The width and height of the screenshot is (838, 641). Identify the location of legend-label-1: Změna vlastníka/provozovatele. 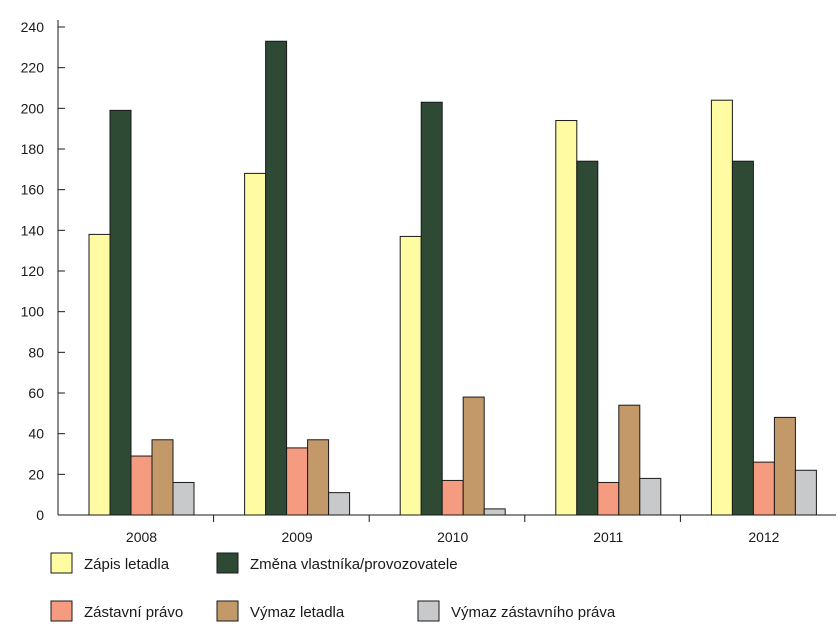
(354, 564).